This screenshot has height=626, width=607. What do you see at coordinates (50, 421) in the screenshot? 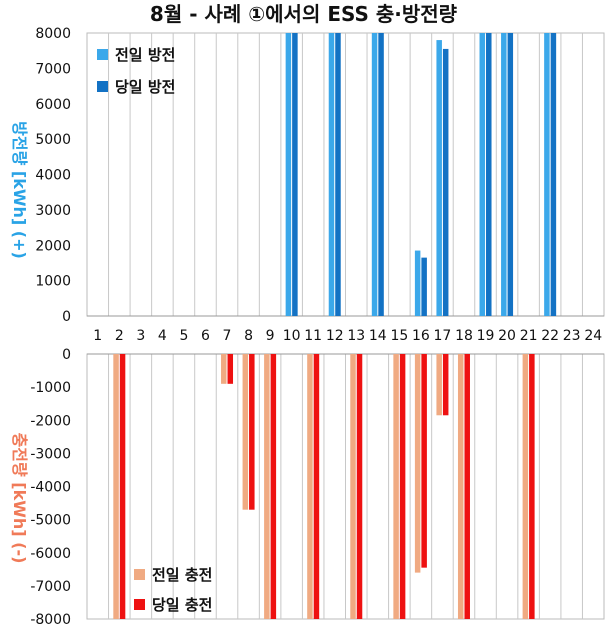
I see `y-tick-label: -2000` at bounding box center [50, 421].